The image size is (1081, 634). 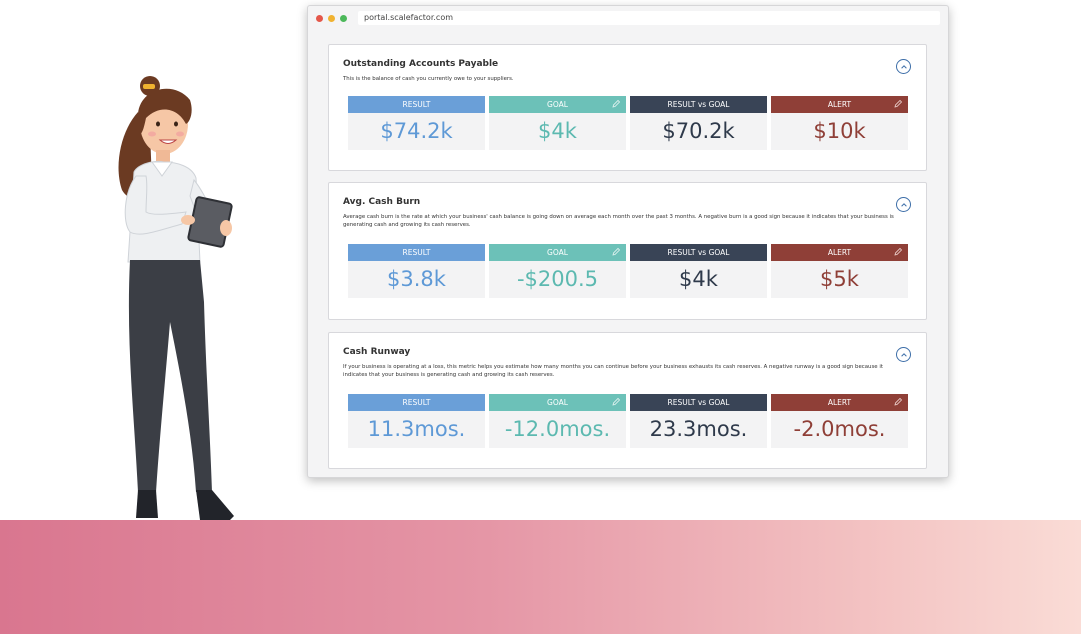 What do you see at coordinates (557, 429) in the screenshot?
I see `goal-value: -12.0mos.` at bounding box center [557, 429].